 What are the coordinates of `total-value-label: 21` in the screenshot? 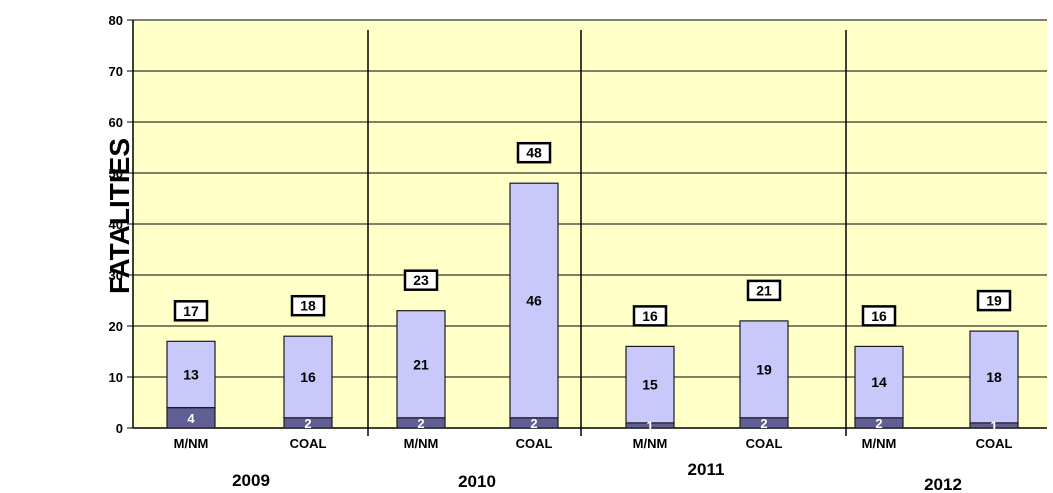 It's located at (764, 290).